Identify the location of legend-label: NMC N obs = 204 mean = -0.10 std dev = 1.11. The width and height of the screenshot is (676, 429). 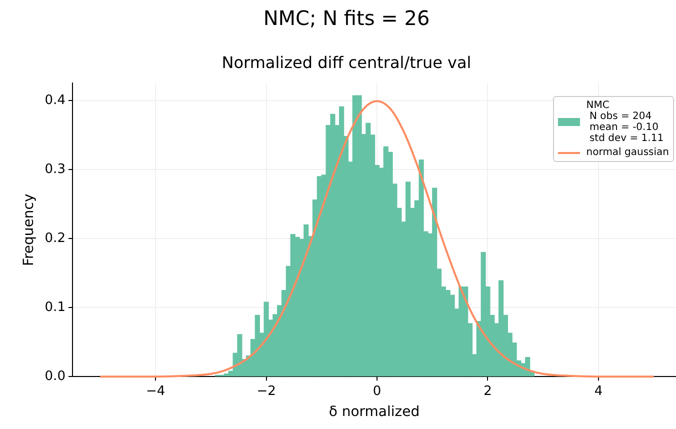
(625, 122).